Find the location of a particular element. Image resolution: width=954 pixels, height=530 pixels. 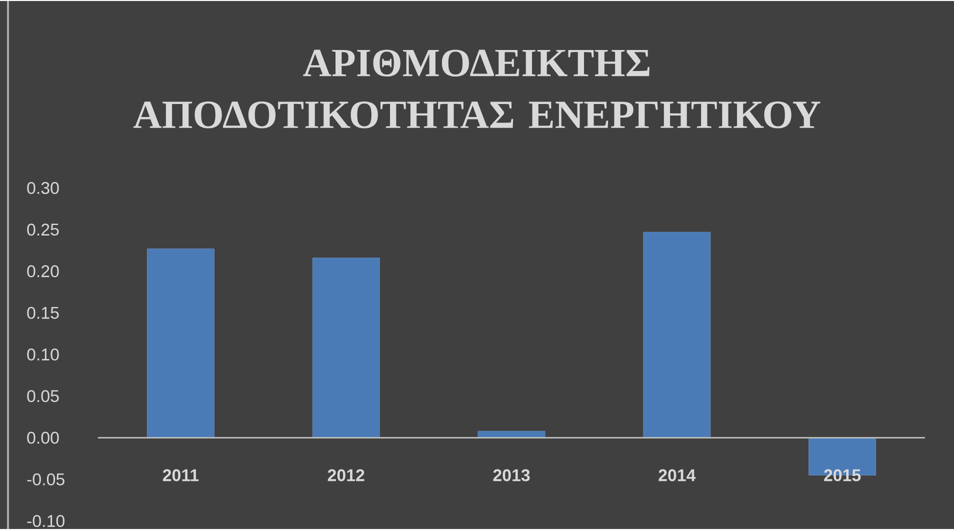

y-tick-label: 0.30 is located at coordinates (43, 188).